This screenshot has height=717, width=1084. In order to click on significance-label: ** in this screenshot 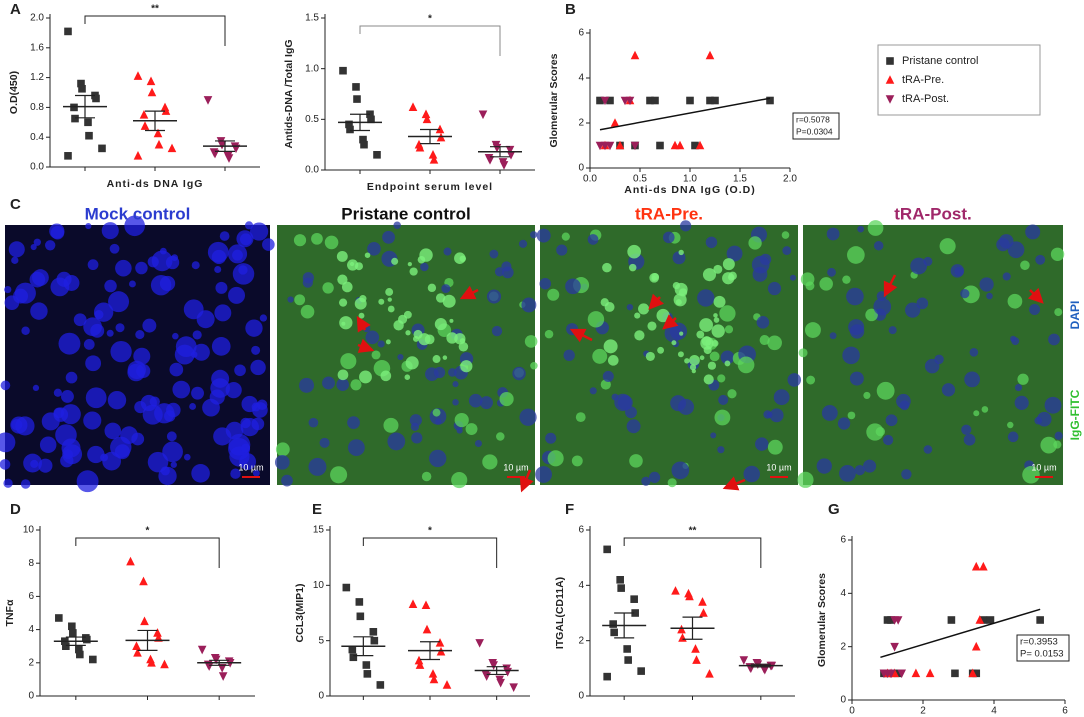, I will do `click(155, 9)`.